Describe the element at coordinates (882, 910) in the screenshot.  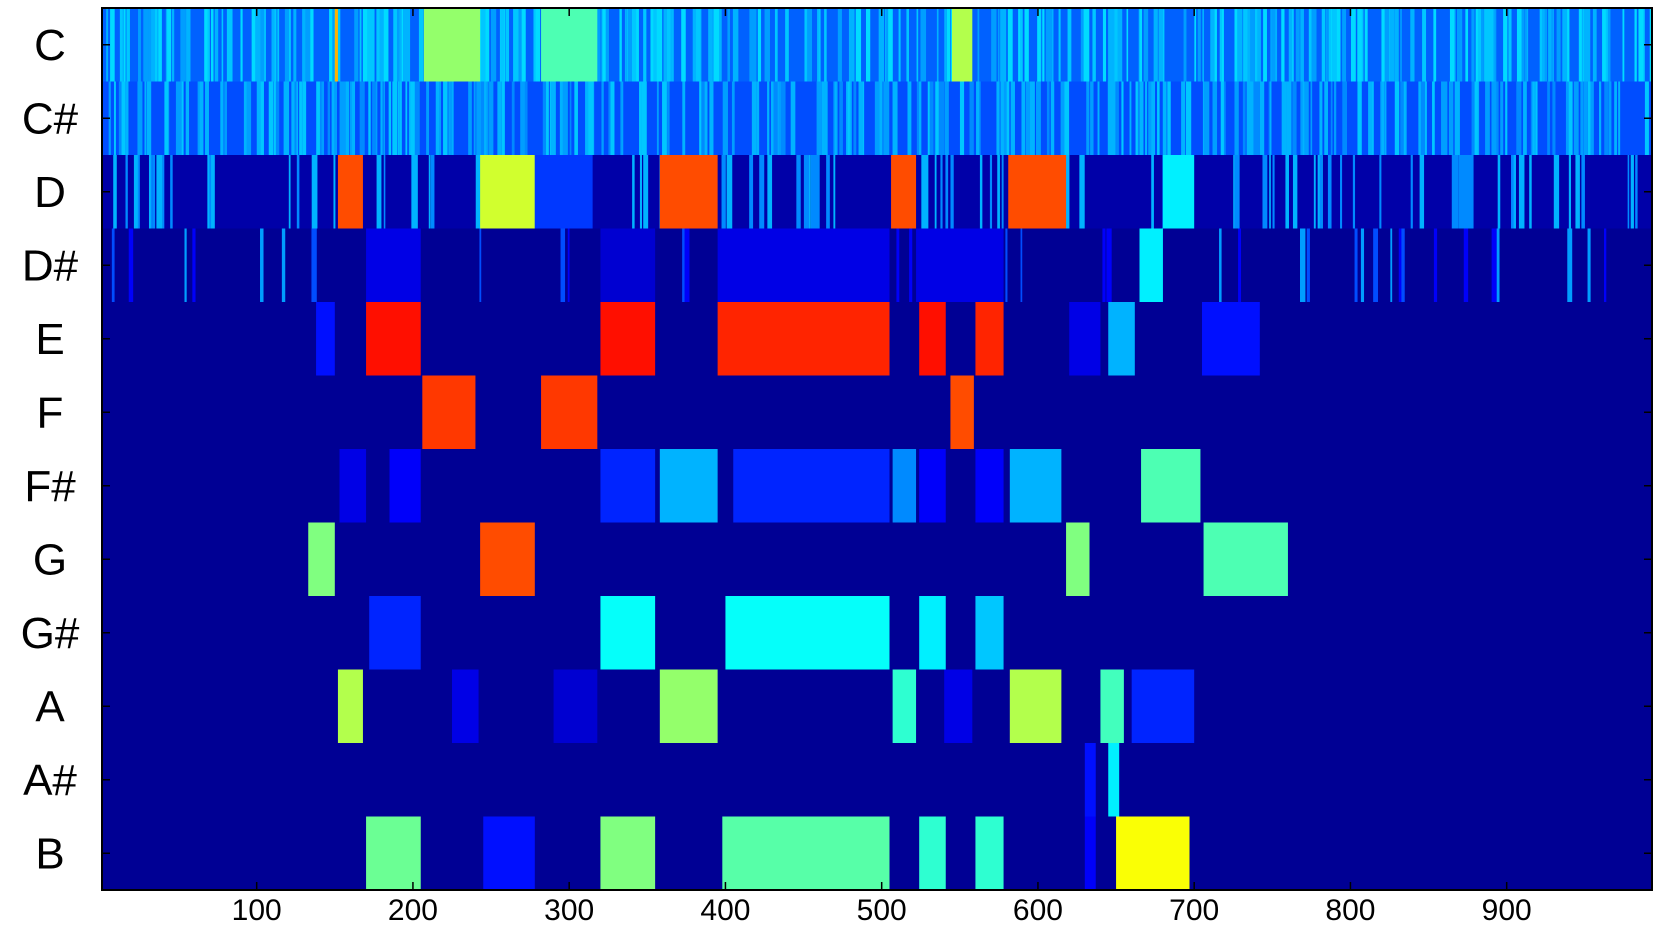
I see `x-tick-label: 500` at that location.